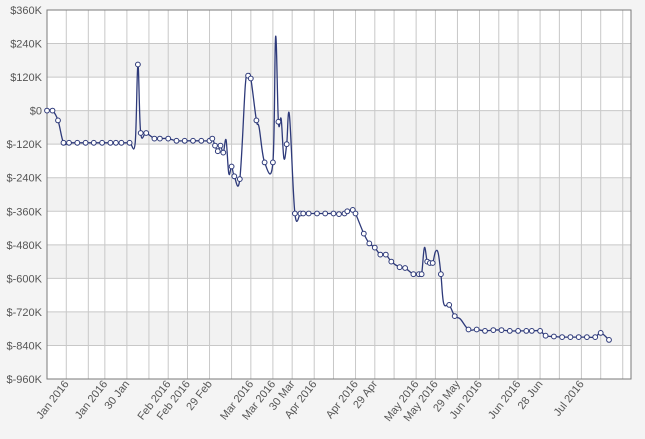 This screenshot has width=645, height=439. I want to click on y-tick-label: $0, so click(36, 112).